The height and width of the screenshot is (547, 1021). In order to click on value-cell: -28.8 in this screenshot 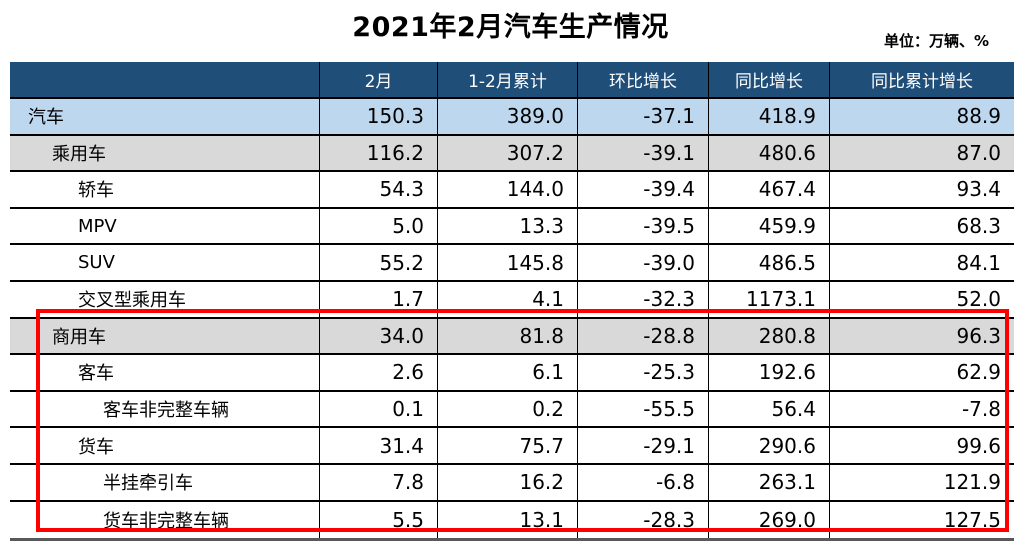, I will do `click(643, 336)`.